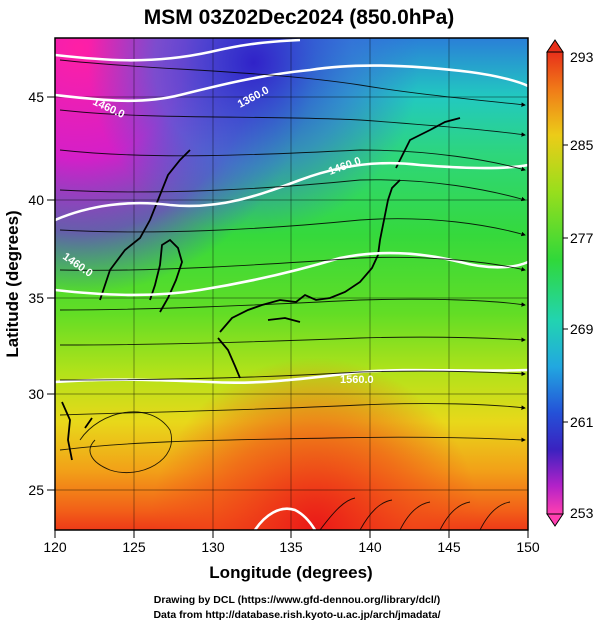 This screenshot has height=625, width=599. What do you see at coordinates (213, 547) in the screenshot?
I see `x-tick-label: 130` at bounding box center [213, 547].